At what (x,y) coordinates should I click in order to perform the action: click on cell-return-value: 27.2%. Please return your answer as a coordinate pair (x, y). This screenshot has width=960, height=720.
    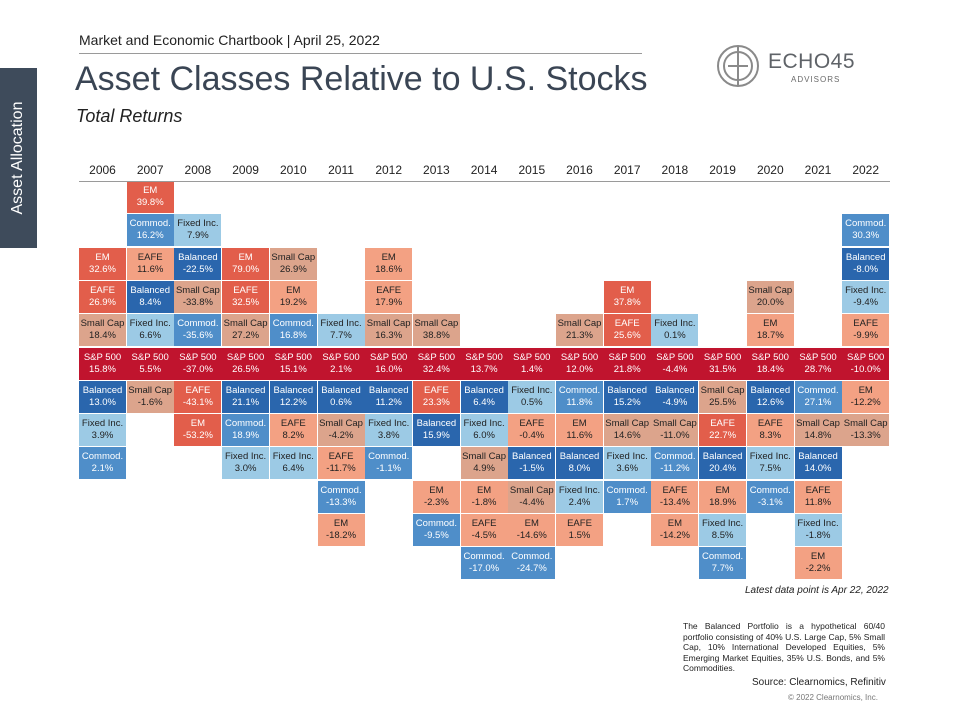
    Looking at the image, I should click on (246, 336).